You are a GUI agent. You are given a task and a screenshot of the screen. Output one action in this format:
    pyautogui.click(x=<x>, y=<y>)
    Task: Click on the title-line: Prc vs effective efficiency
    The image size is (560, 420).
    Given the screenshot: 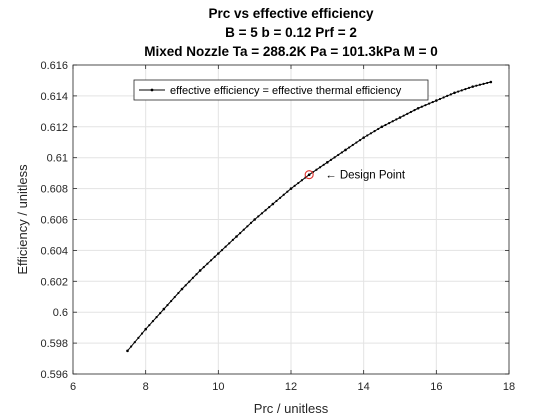 What is the action you would take?
    pyautogui.click(x=291, y=13)
    